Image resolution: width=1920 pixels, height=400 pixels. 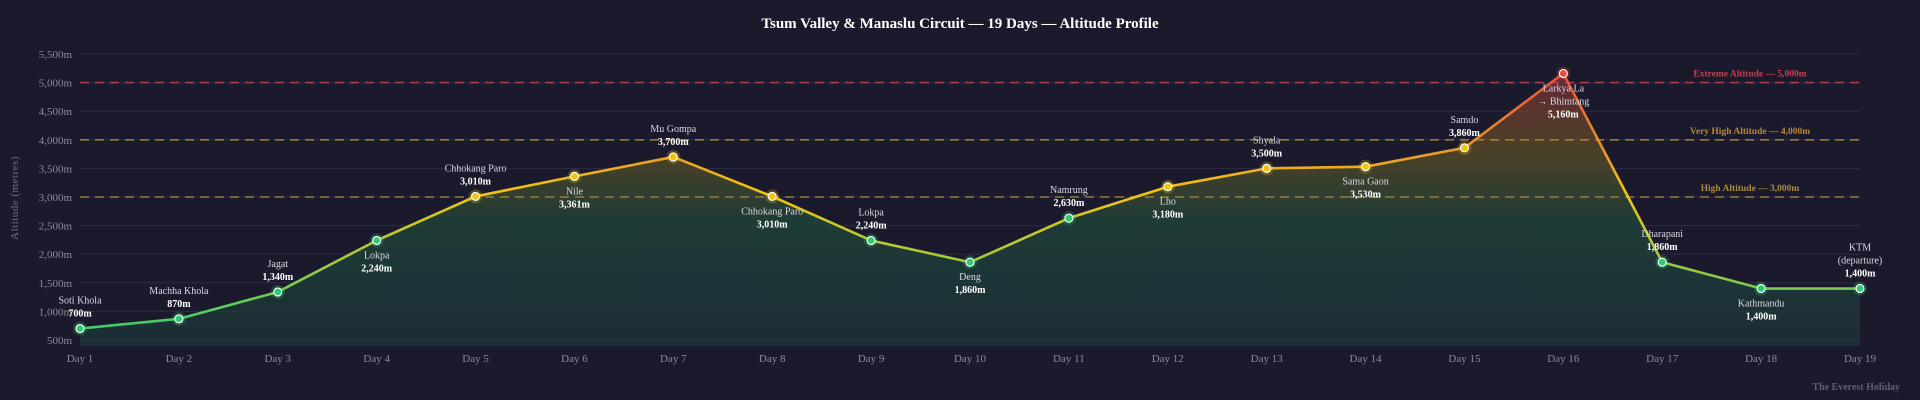 What do you see at coordinates (80, 359) in the screenshot?
I see `x-tick-label: Day 1` at bounding box center [80, 359].